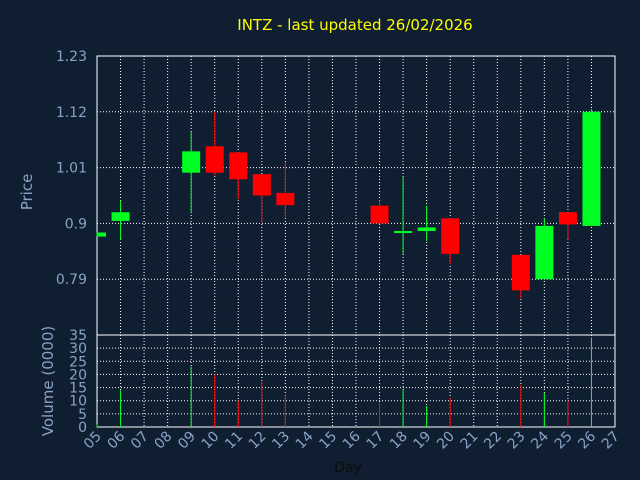 The image size is (640, 480). Describe the element at coordinates (78, 375) in the screenshot. I see `volume-tick-label: 20` at that location.